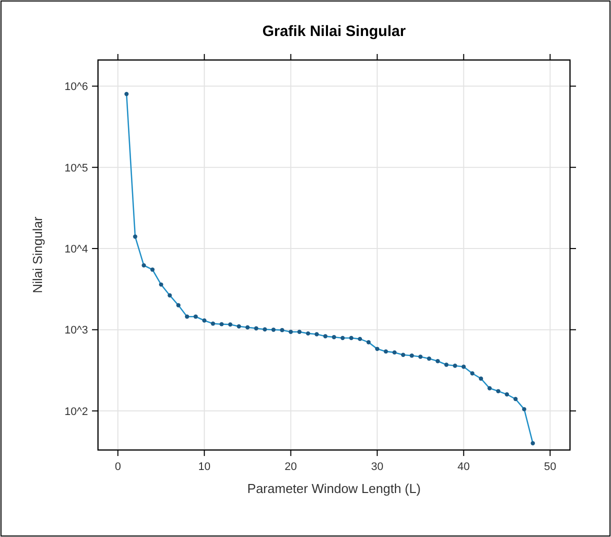  What do you see at coordinates (76, 412) in the screenshot?
I see `y-tick-label: 10^2` at bounding box center [76, 412].